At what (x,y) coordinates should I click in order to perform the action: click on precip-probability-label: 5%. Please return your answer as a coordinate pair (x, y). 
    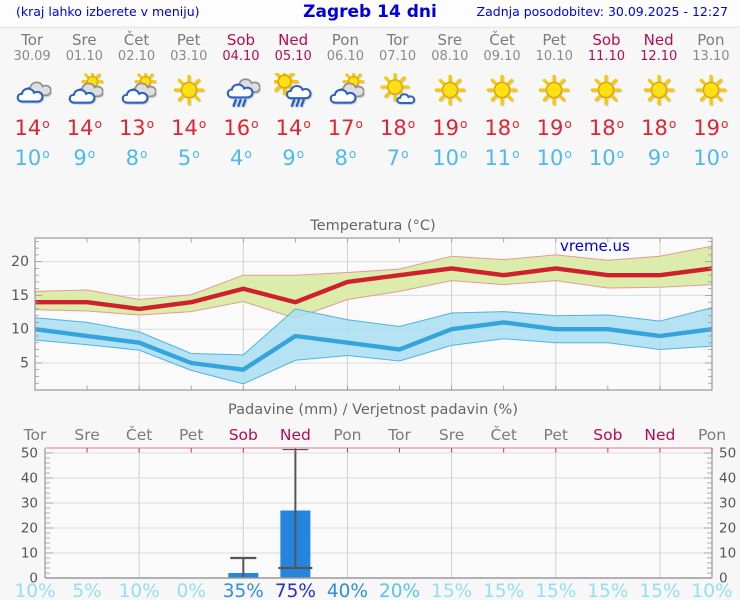
    Looking at the image, I should click on (86, 590).